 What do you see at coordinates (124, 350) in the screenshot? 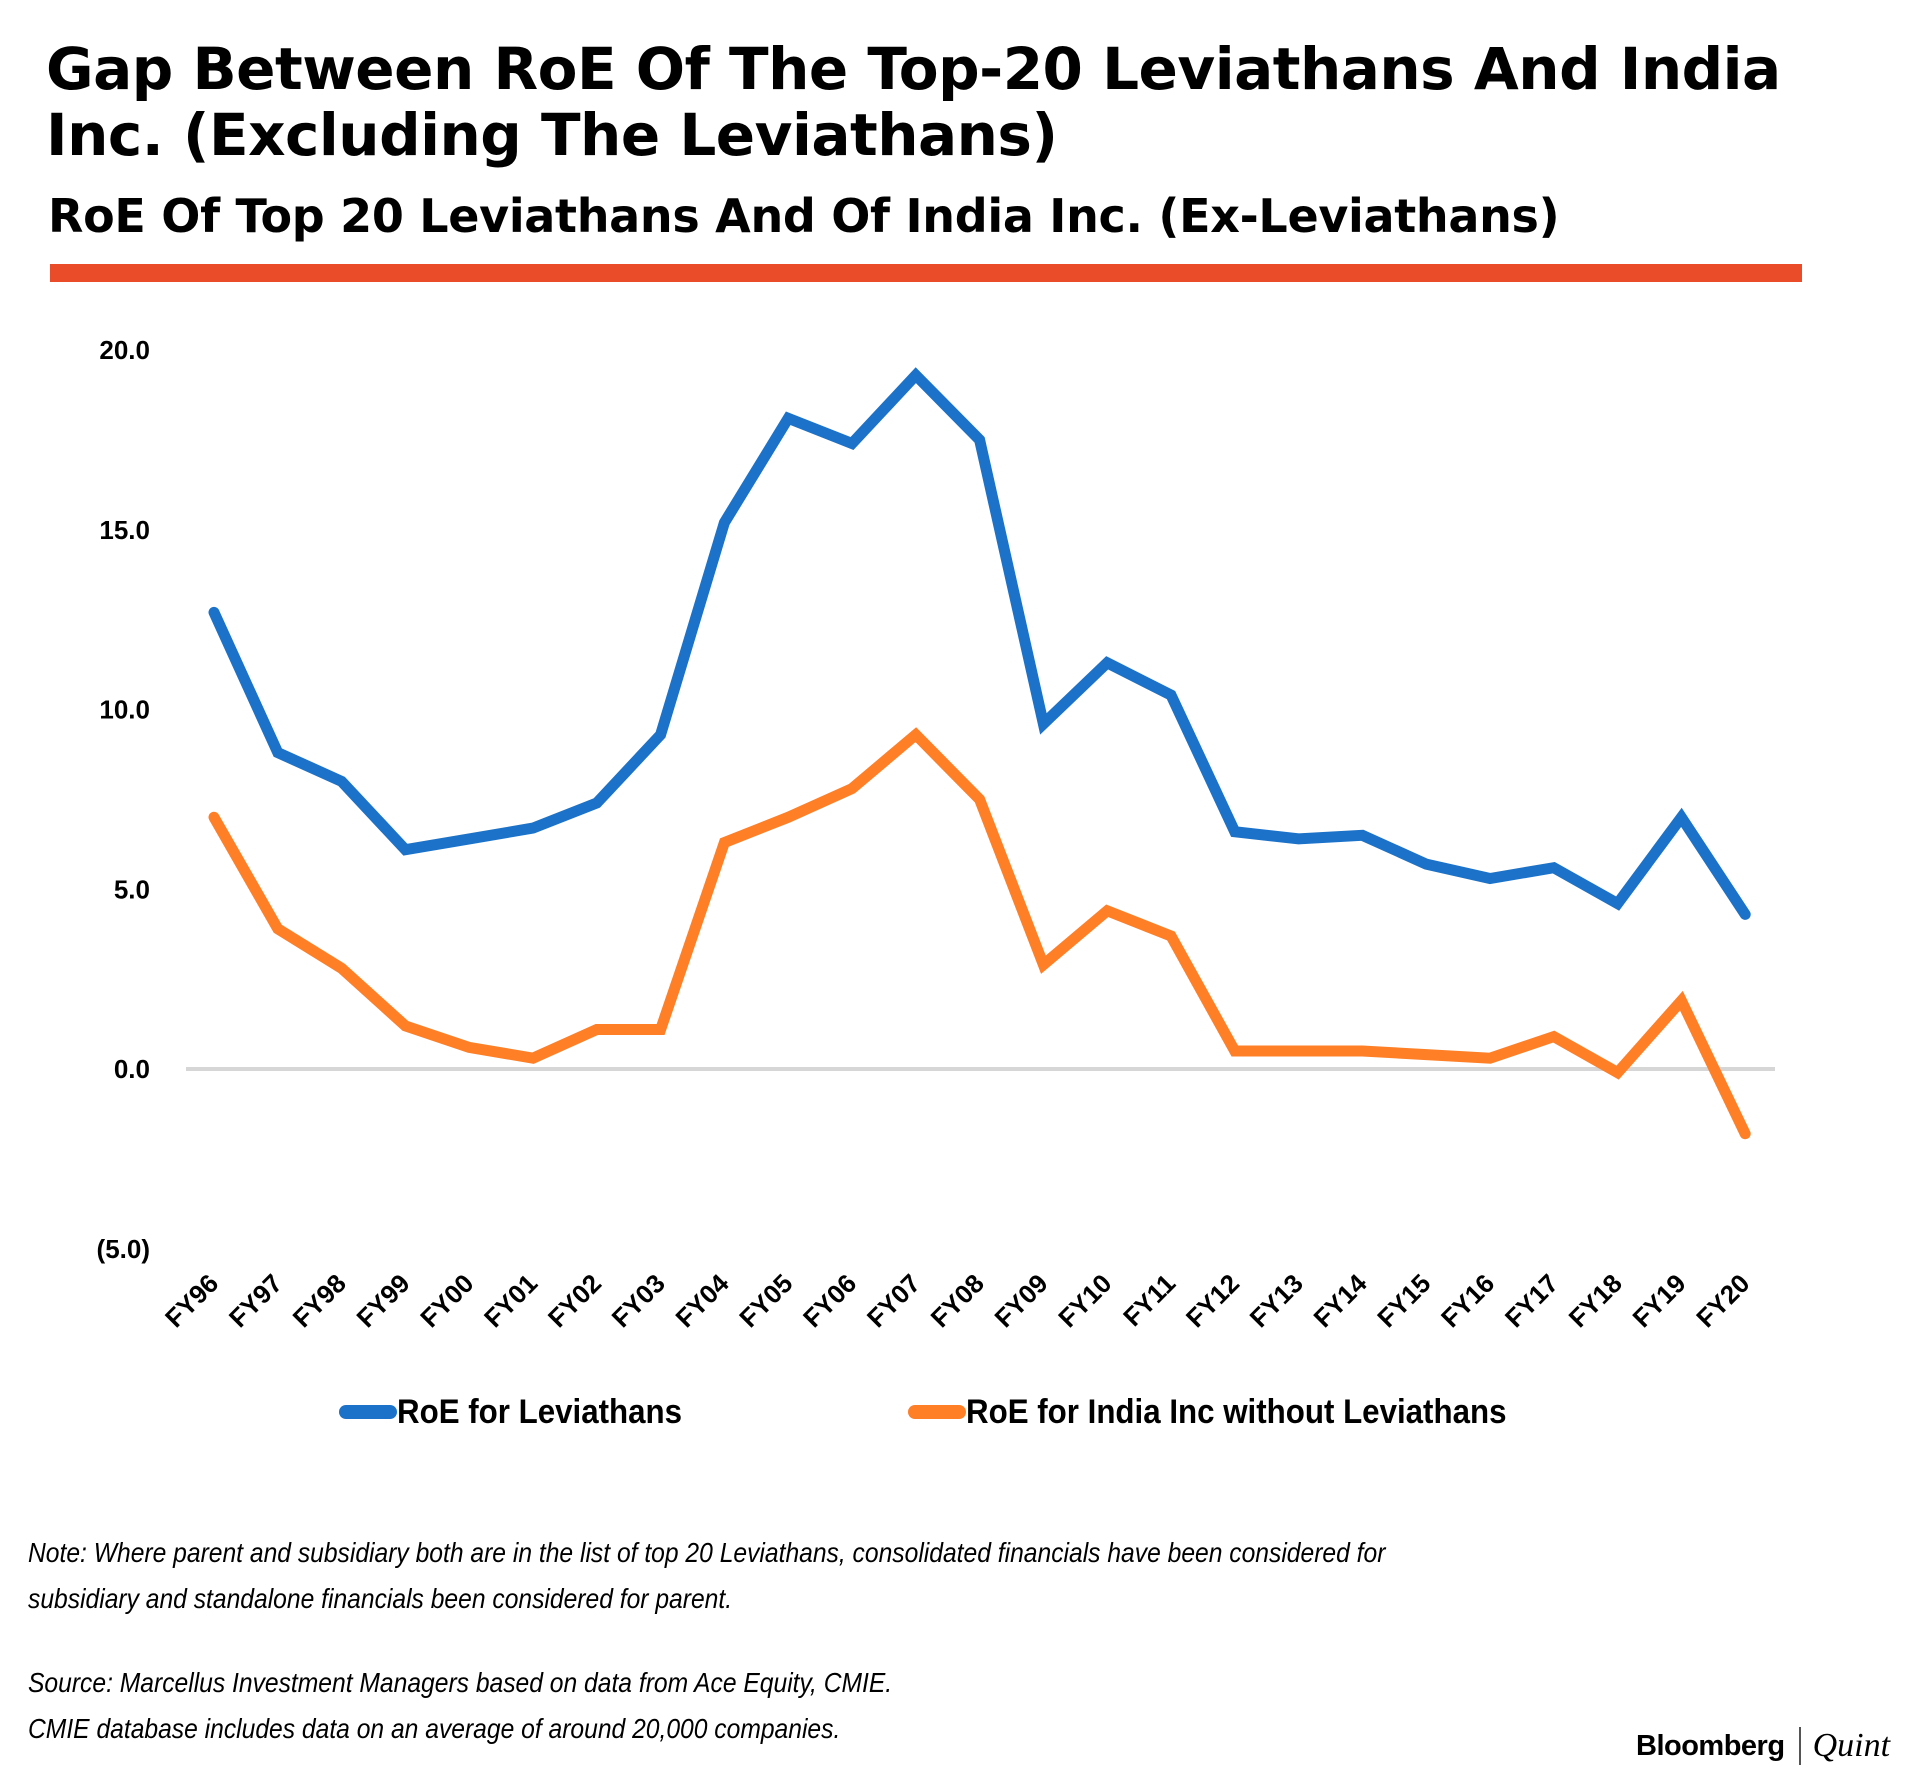
I see `y-tick-label: 20.0` at bounding box center [124, 350].